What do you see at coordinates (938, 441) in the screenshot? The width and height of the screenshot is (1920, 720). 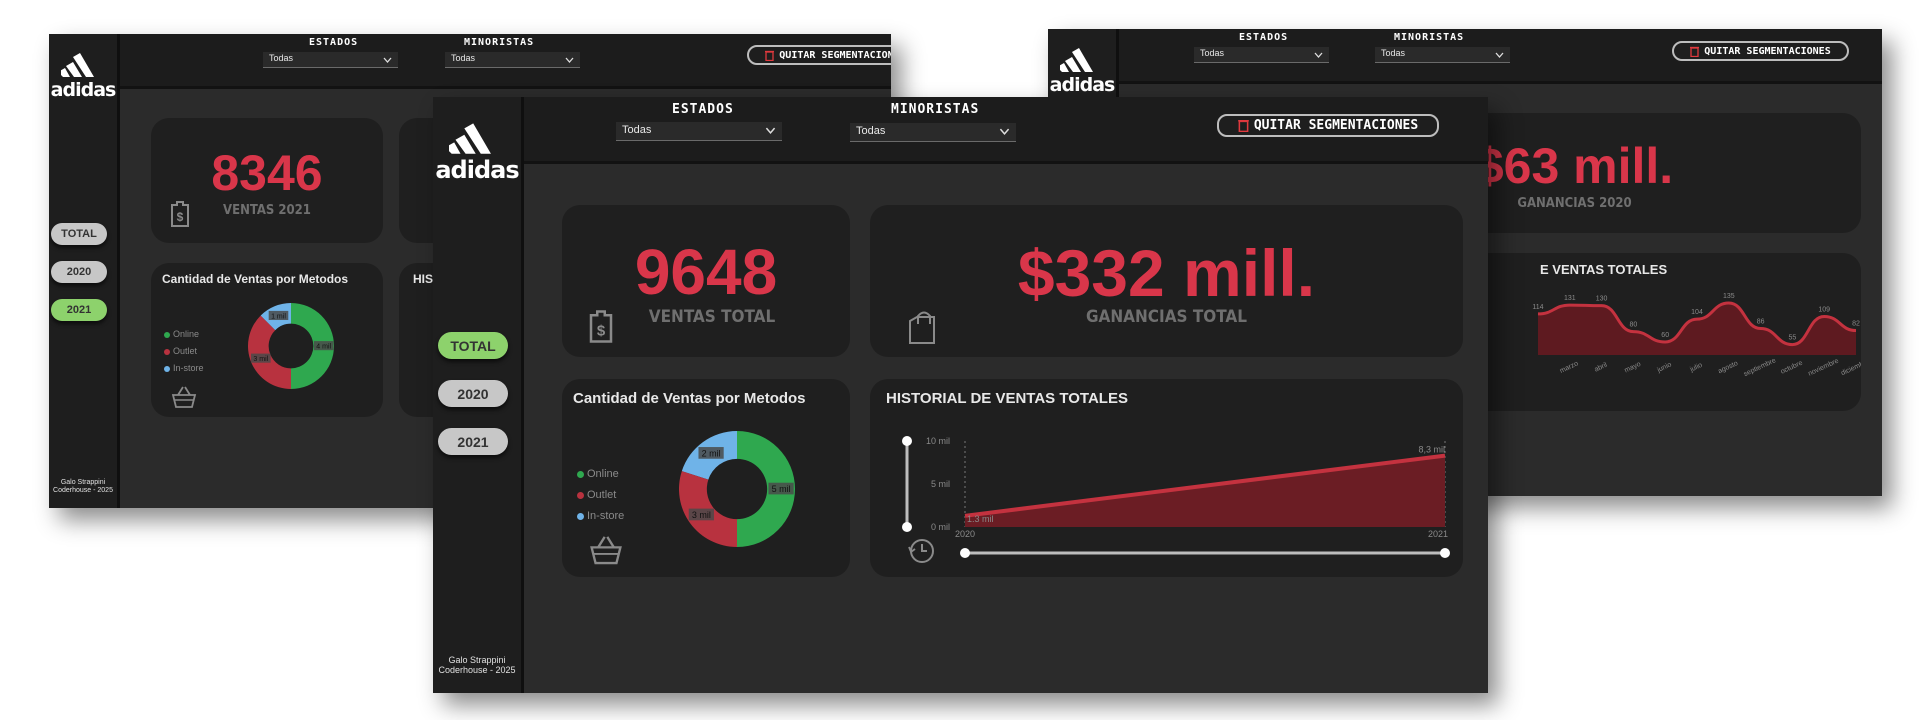 I see `y-tick-label: 10 mil` at bounding box center [938, 441].